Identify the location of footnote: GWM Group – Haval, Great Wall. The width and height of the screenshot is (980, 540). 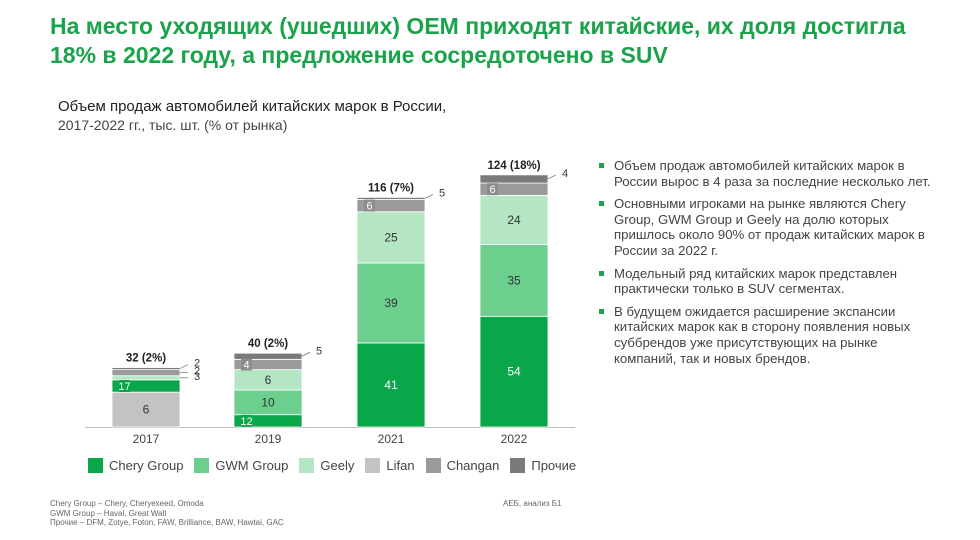
(108, 513).